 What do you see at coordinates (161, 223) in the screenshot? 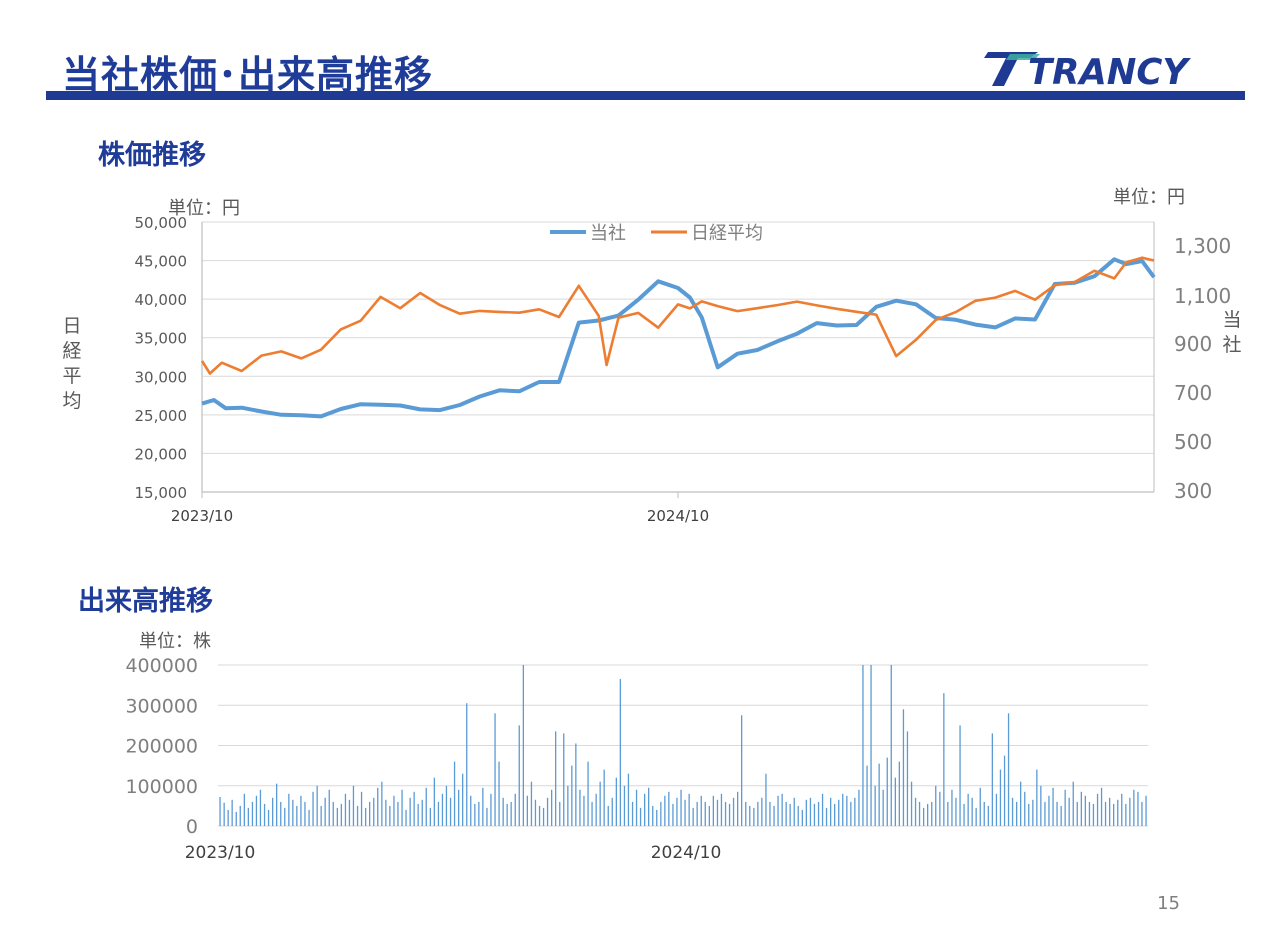
I see `left-tick-label: 50,000` at bounding box center [161, 223].